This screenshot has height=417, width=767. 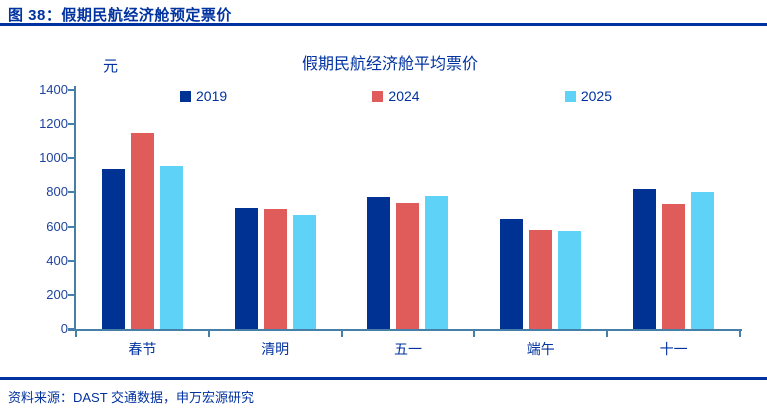 What do you see at coordinates (703, 260) in the screenshot?
I see `bar-2025-十一` at bounding box center [703, 260].